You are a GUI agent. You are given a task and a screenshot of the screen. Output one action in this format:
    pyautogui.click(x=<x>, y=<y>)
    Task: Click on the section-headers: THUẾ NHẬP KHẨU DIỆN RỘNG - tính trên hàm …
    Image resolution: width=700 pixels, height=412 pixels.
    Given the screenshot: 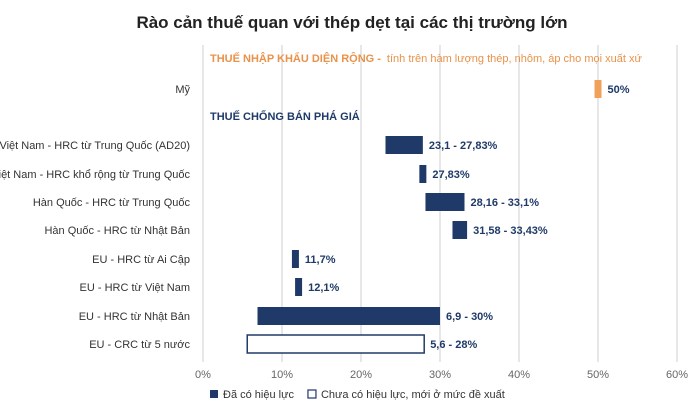 What is the action you would take?
    pyautogui.click(x=426, y=87)
    